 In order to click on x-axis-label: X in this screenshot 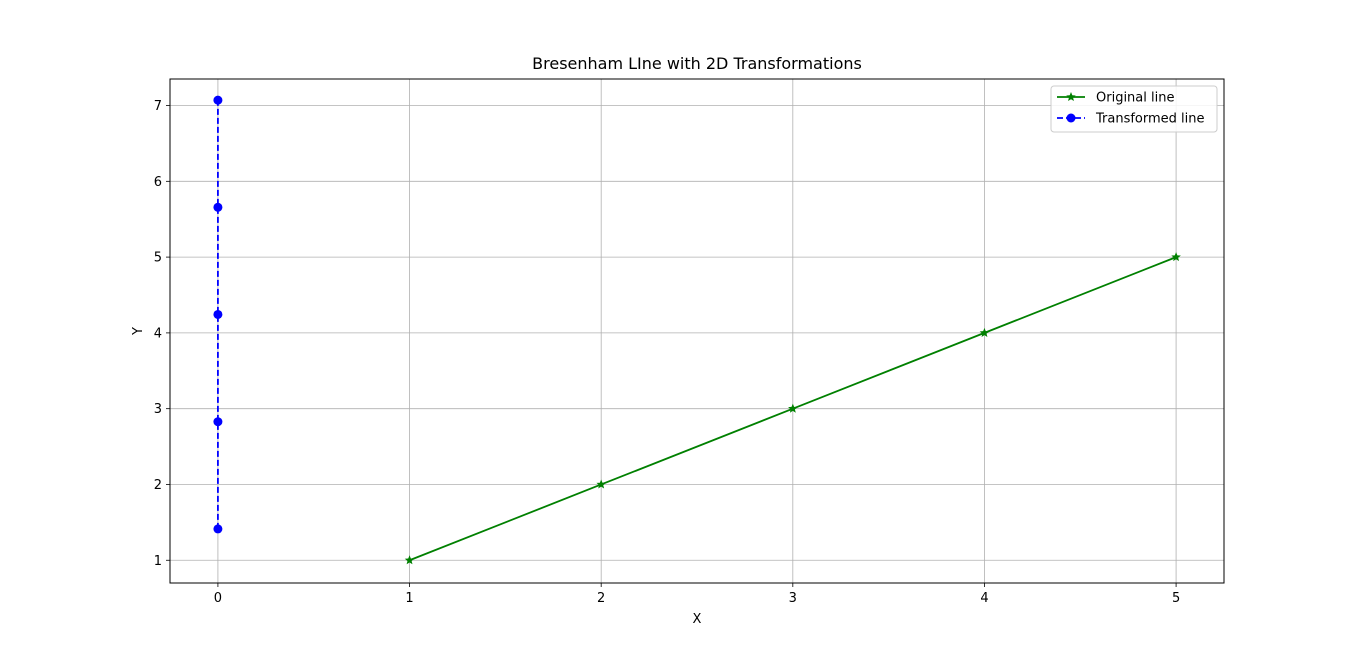, I will do `click(697, 619)`.